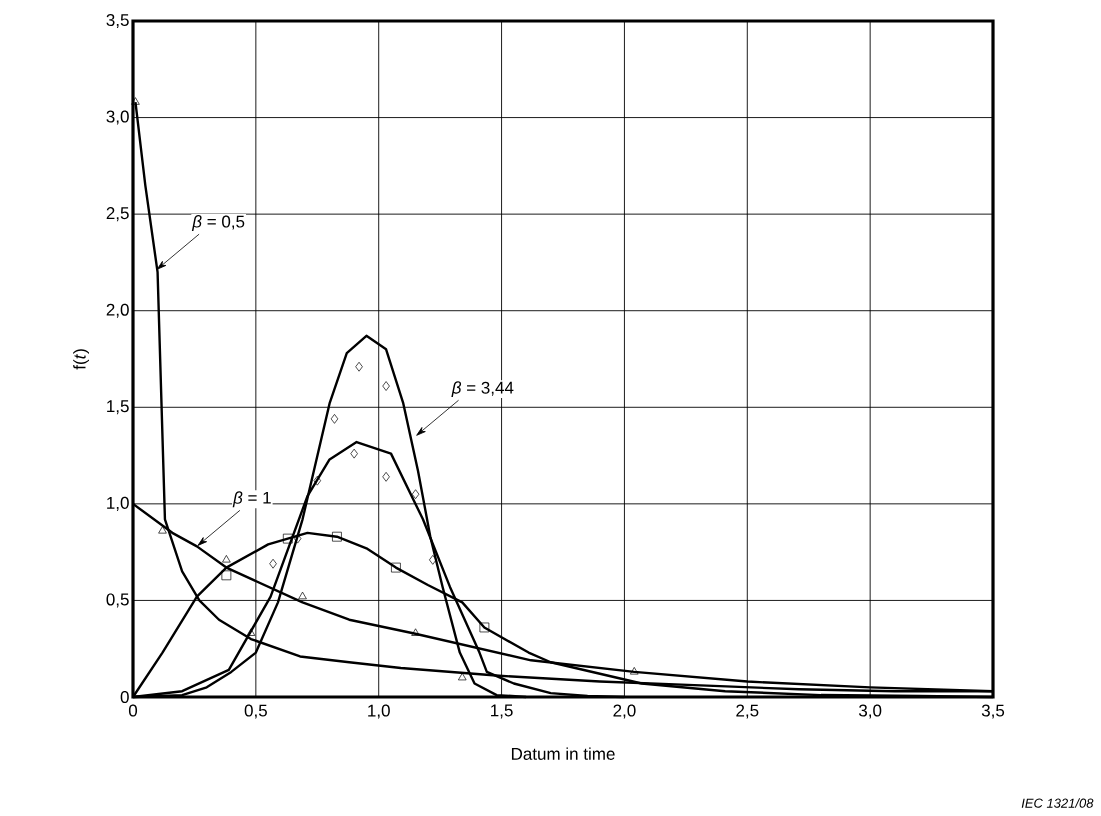  Describe the element at coordinates (133, 710) in the screenshot. I see `x-tick-label: 0` at that location.